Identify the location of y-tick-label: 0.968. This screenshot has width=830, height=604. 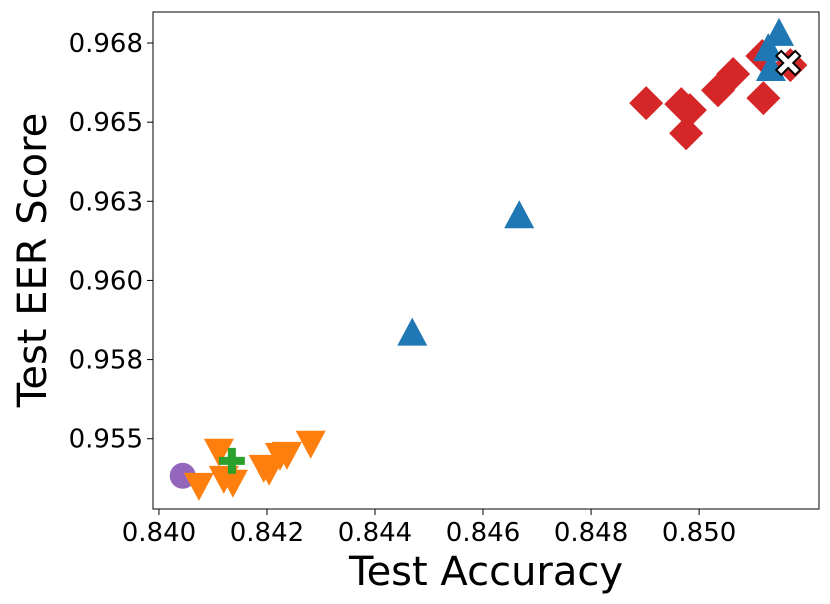
(106, 44).